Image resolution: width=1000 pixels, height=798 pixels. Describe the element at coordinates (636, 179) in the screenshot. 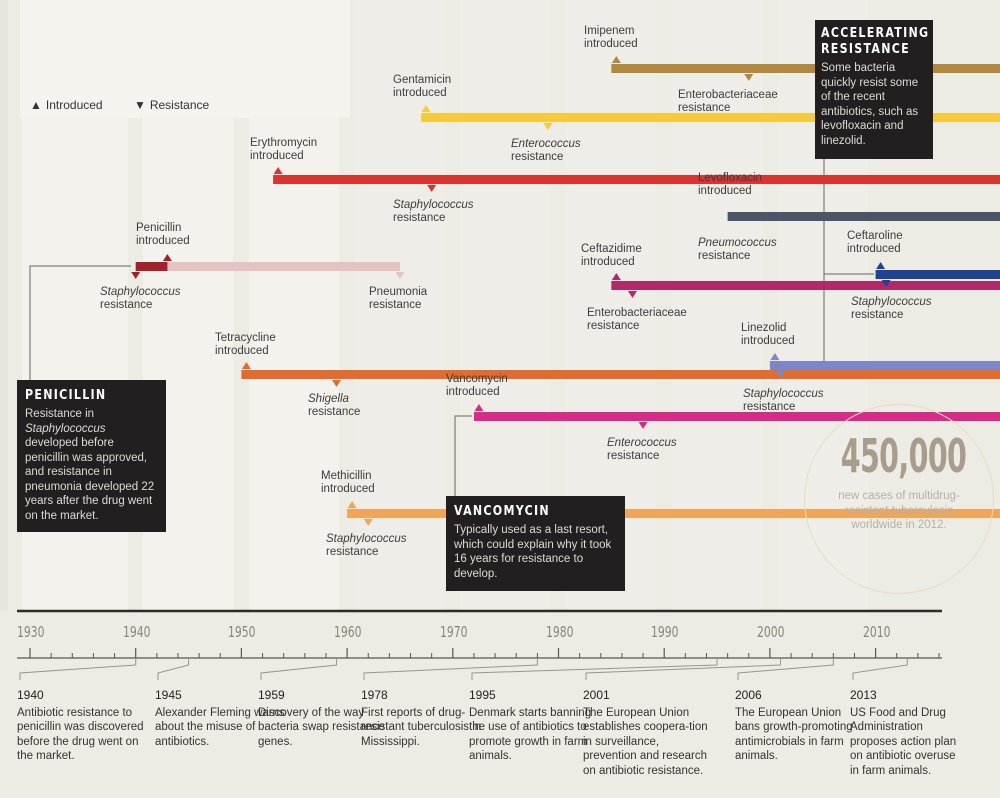

I see `erythromycin-bar` at that location.